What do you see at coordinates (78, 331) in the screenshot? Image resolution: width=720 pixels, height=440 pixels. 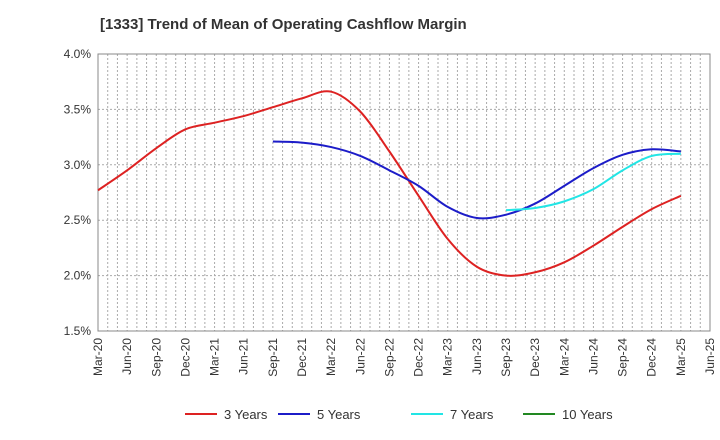 I see `y-tick-label: 1.5%` at bounding box center [78, 331].